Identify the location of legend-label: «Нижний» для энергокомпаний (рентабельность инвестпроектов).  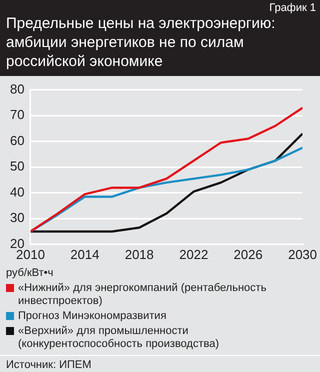
(143, 295).